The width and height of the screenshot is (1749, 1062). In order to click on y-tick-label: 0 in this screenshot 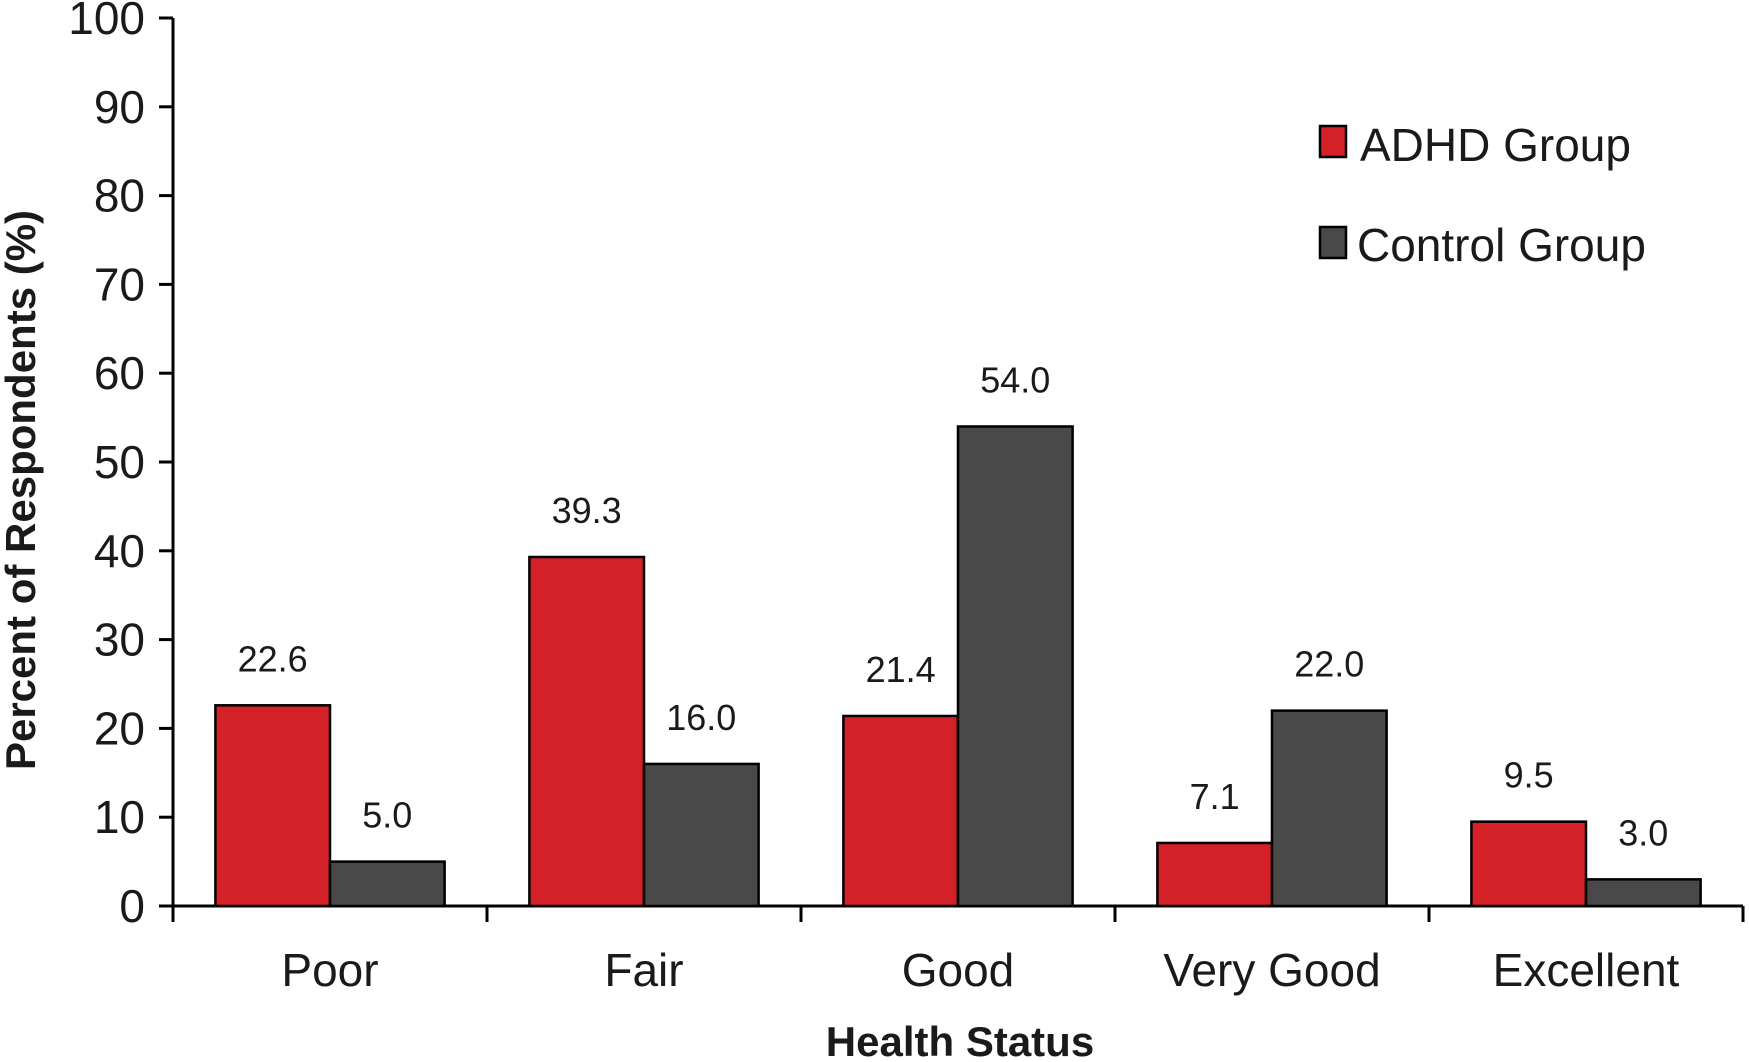, I will do `click(132, 906)`.